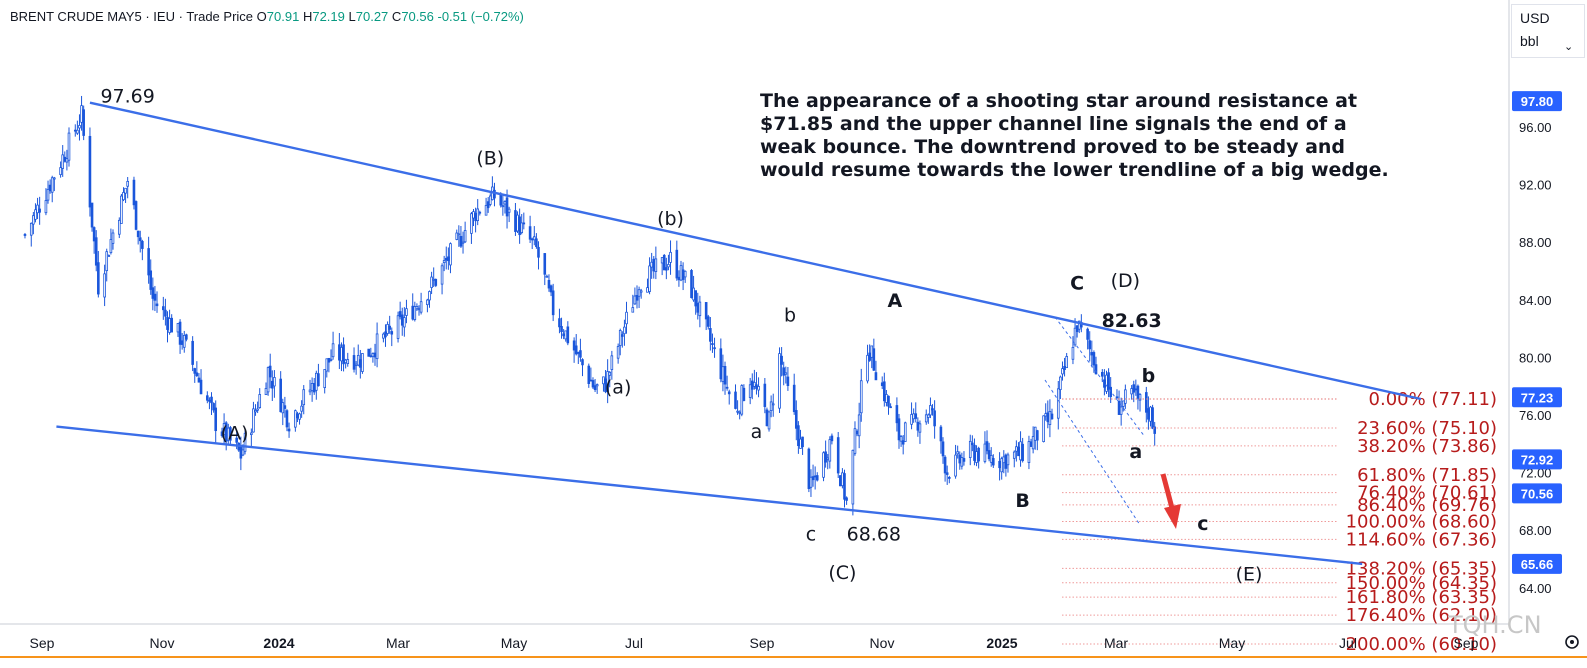  Describe the element at coordinates (1279, 475) in the screenshot. I see `fib-level: 61.80% (71.85)` at that location.